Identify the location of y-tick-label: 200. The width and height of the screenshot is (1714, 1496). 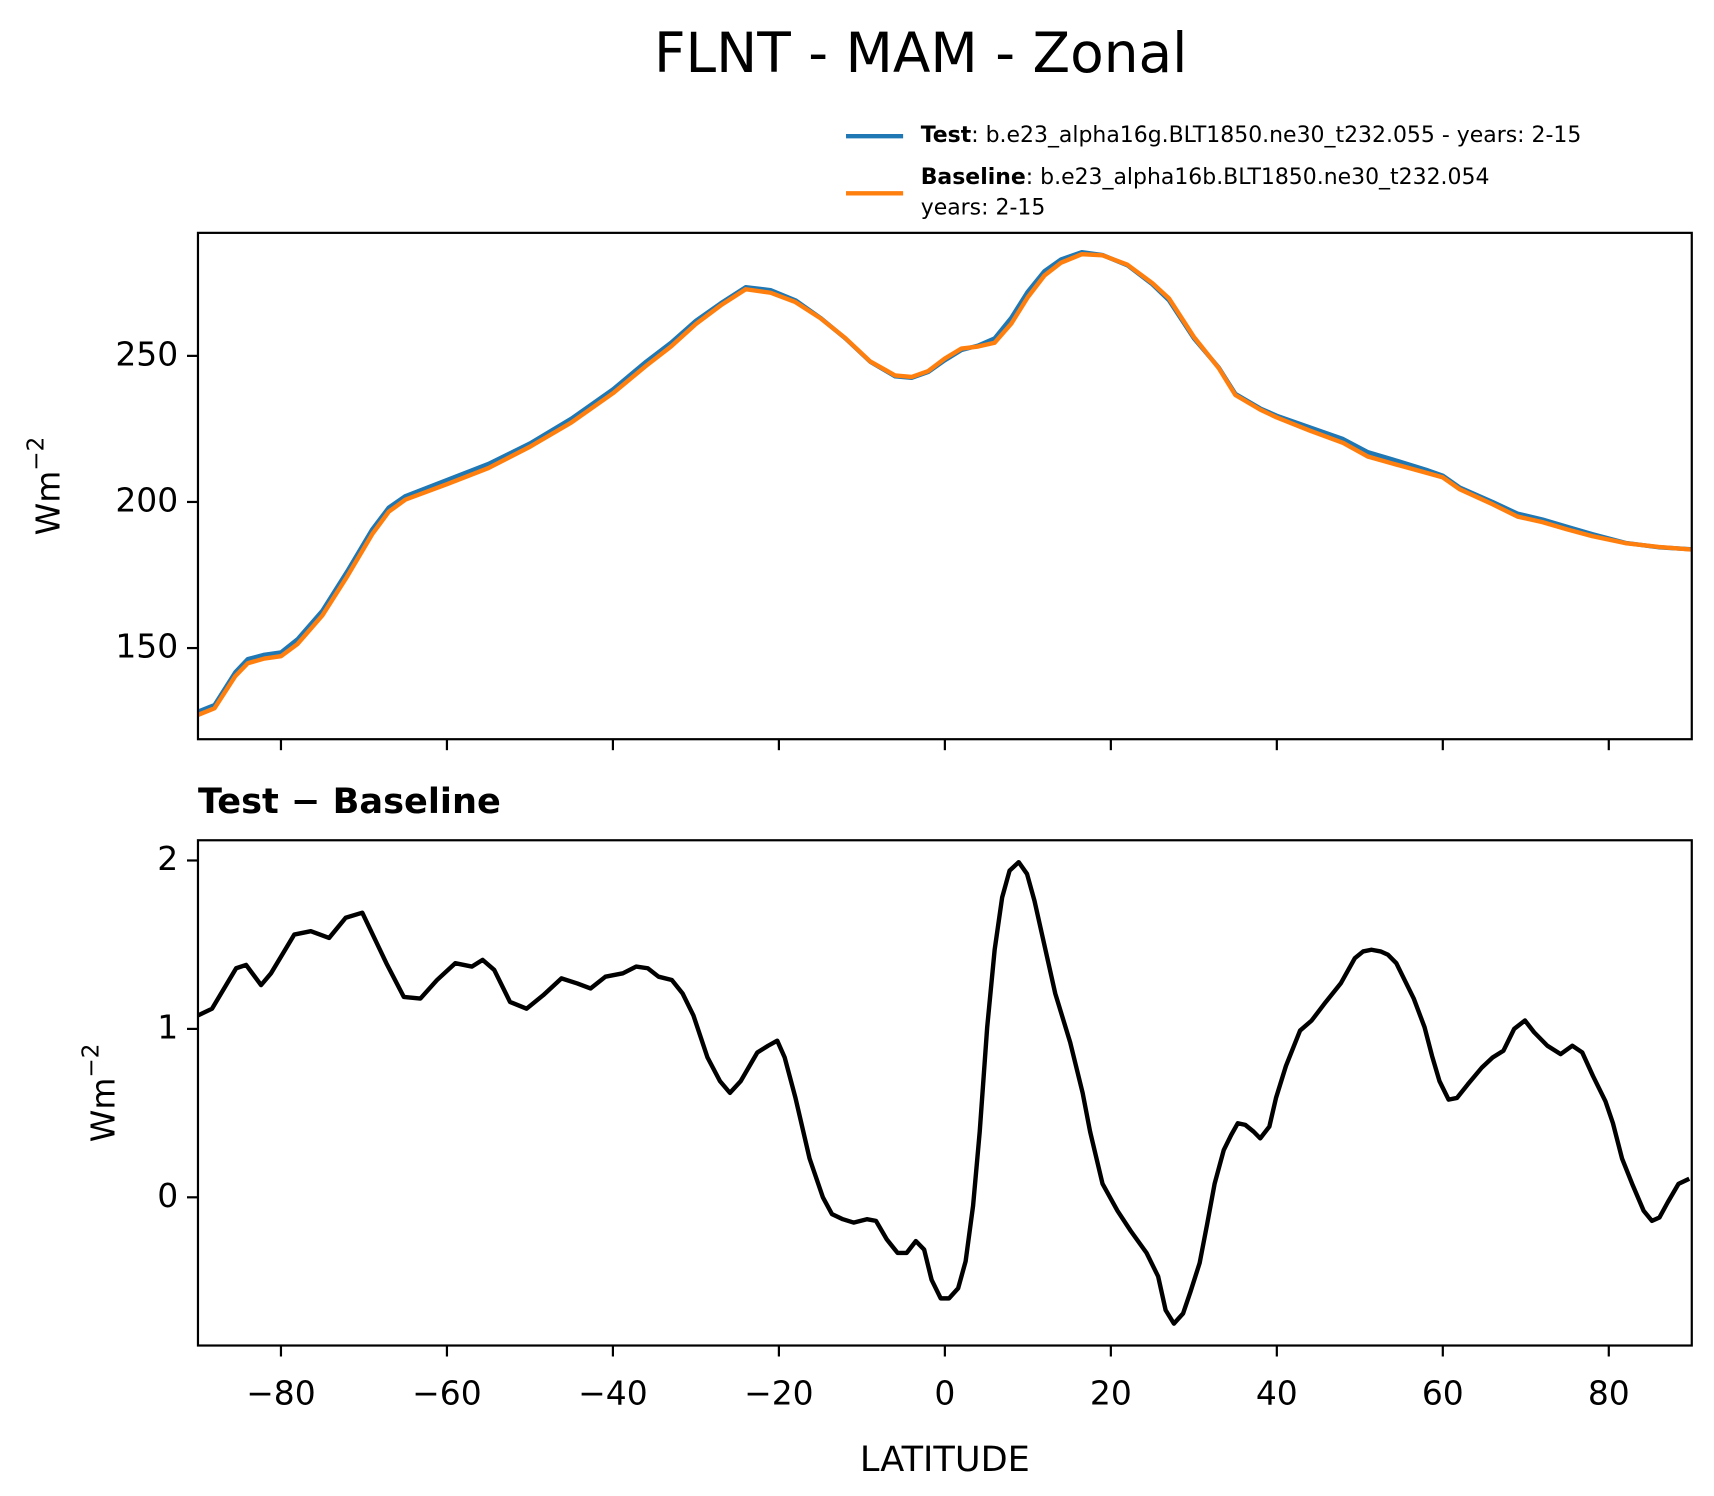
(146, 499).